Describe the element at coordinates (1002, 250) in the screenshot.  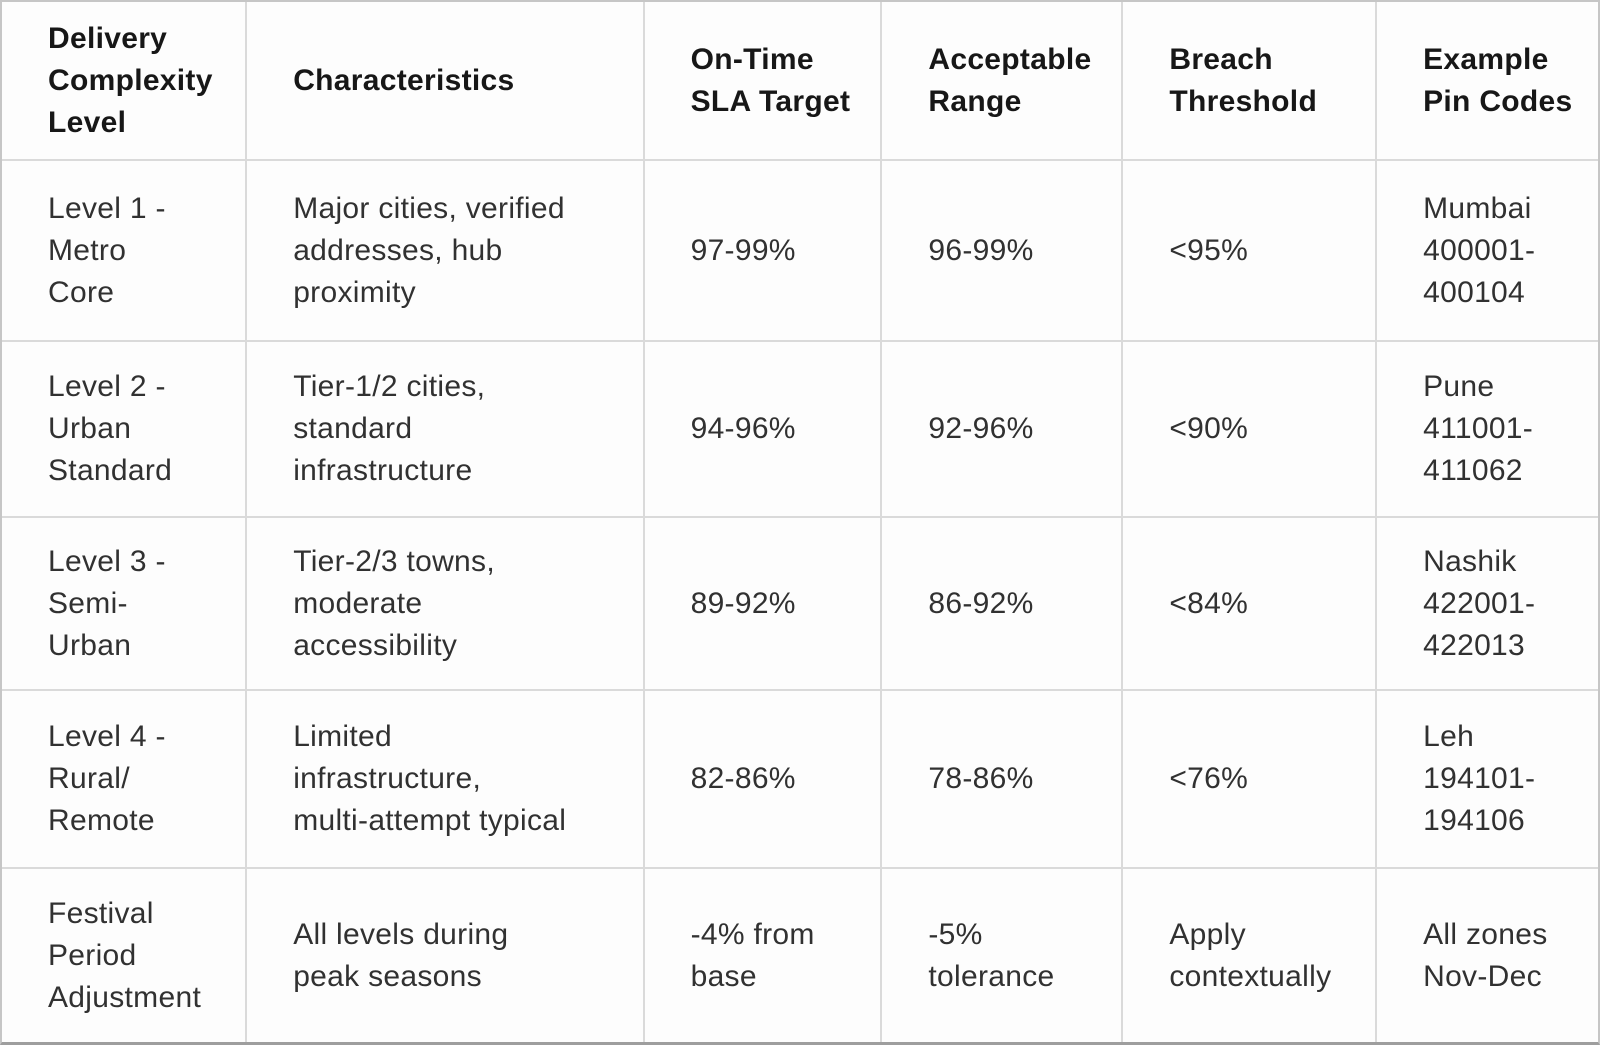
I see `cell-acceptable-range: 96-99%` at that location.